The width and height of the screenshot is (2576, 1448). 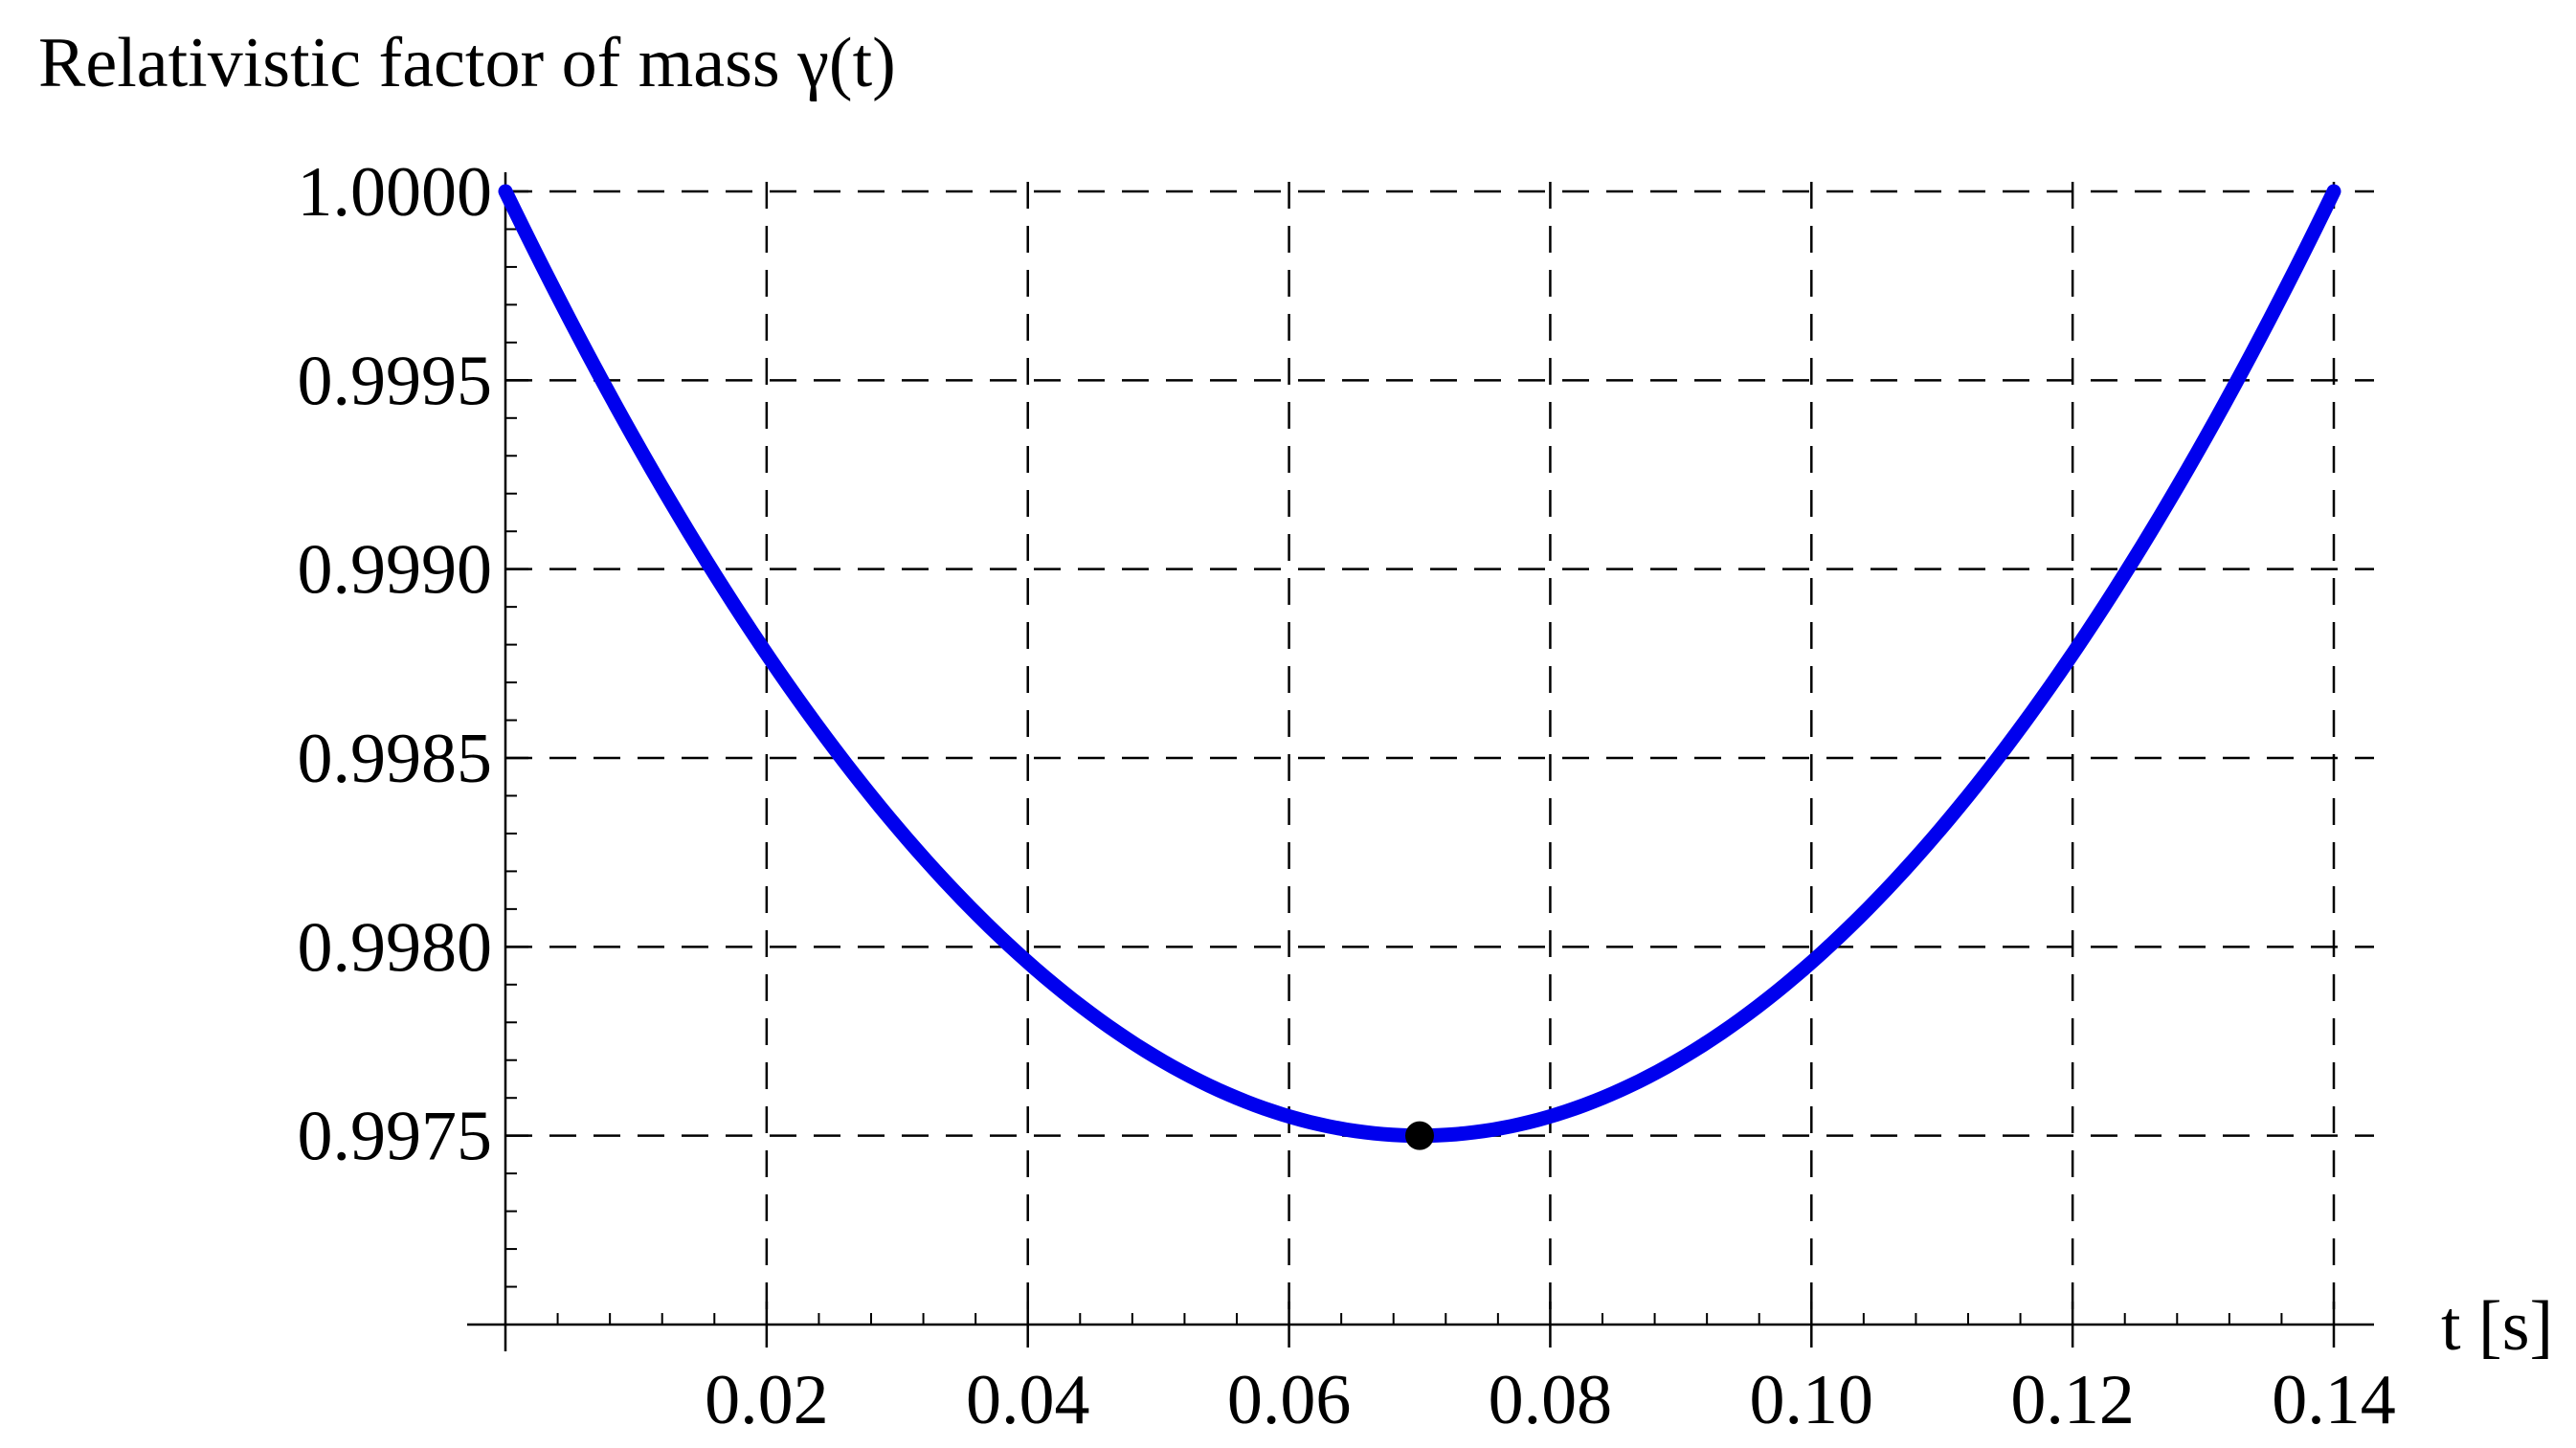 I want to click on y-tick-label-0: 1.0000, so click(x=395, y=193).